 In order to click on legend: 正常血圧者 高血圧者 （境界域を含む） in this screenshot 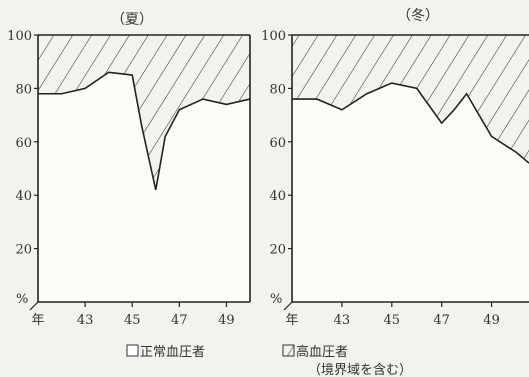, I will do `click(269, 360)`.